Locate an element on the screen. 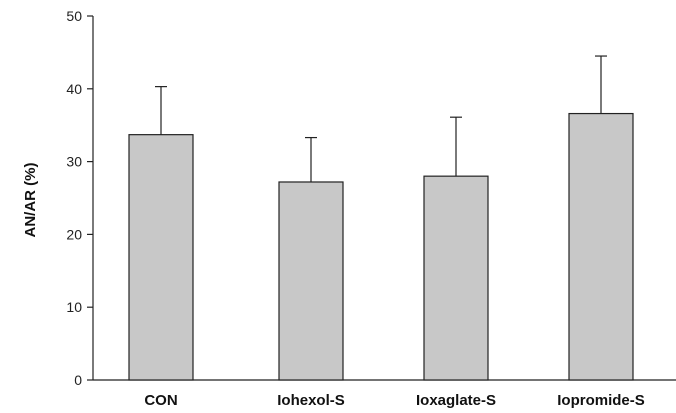  y-tick-label: 20 is located at coordinates (74, 234).